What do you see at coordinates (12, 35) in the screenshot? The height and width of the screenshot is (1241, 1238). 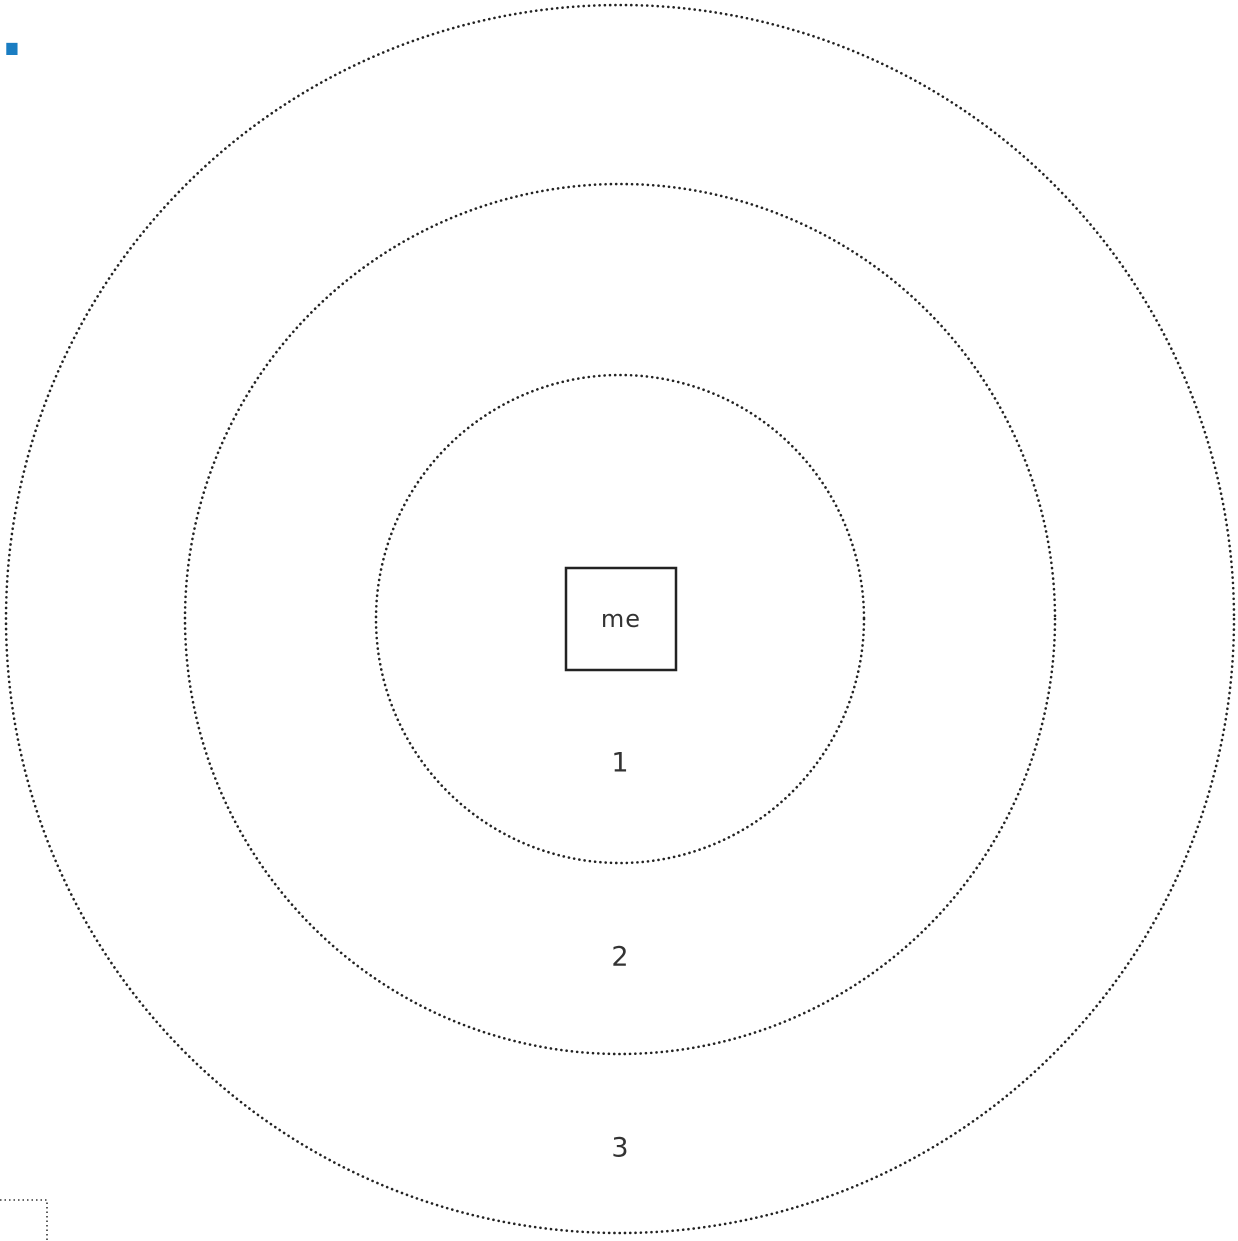 I see `heading-fragment: e.` at bounding box center [12, 35].